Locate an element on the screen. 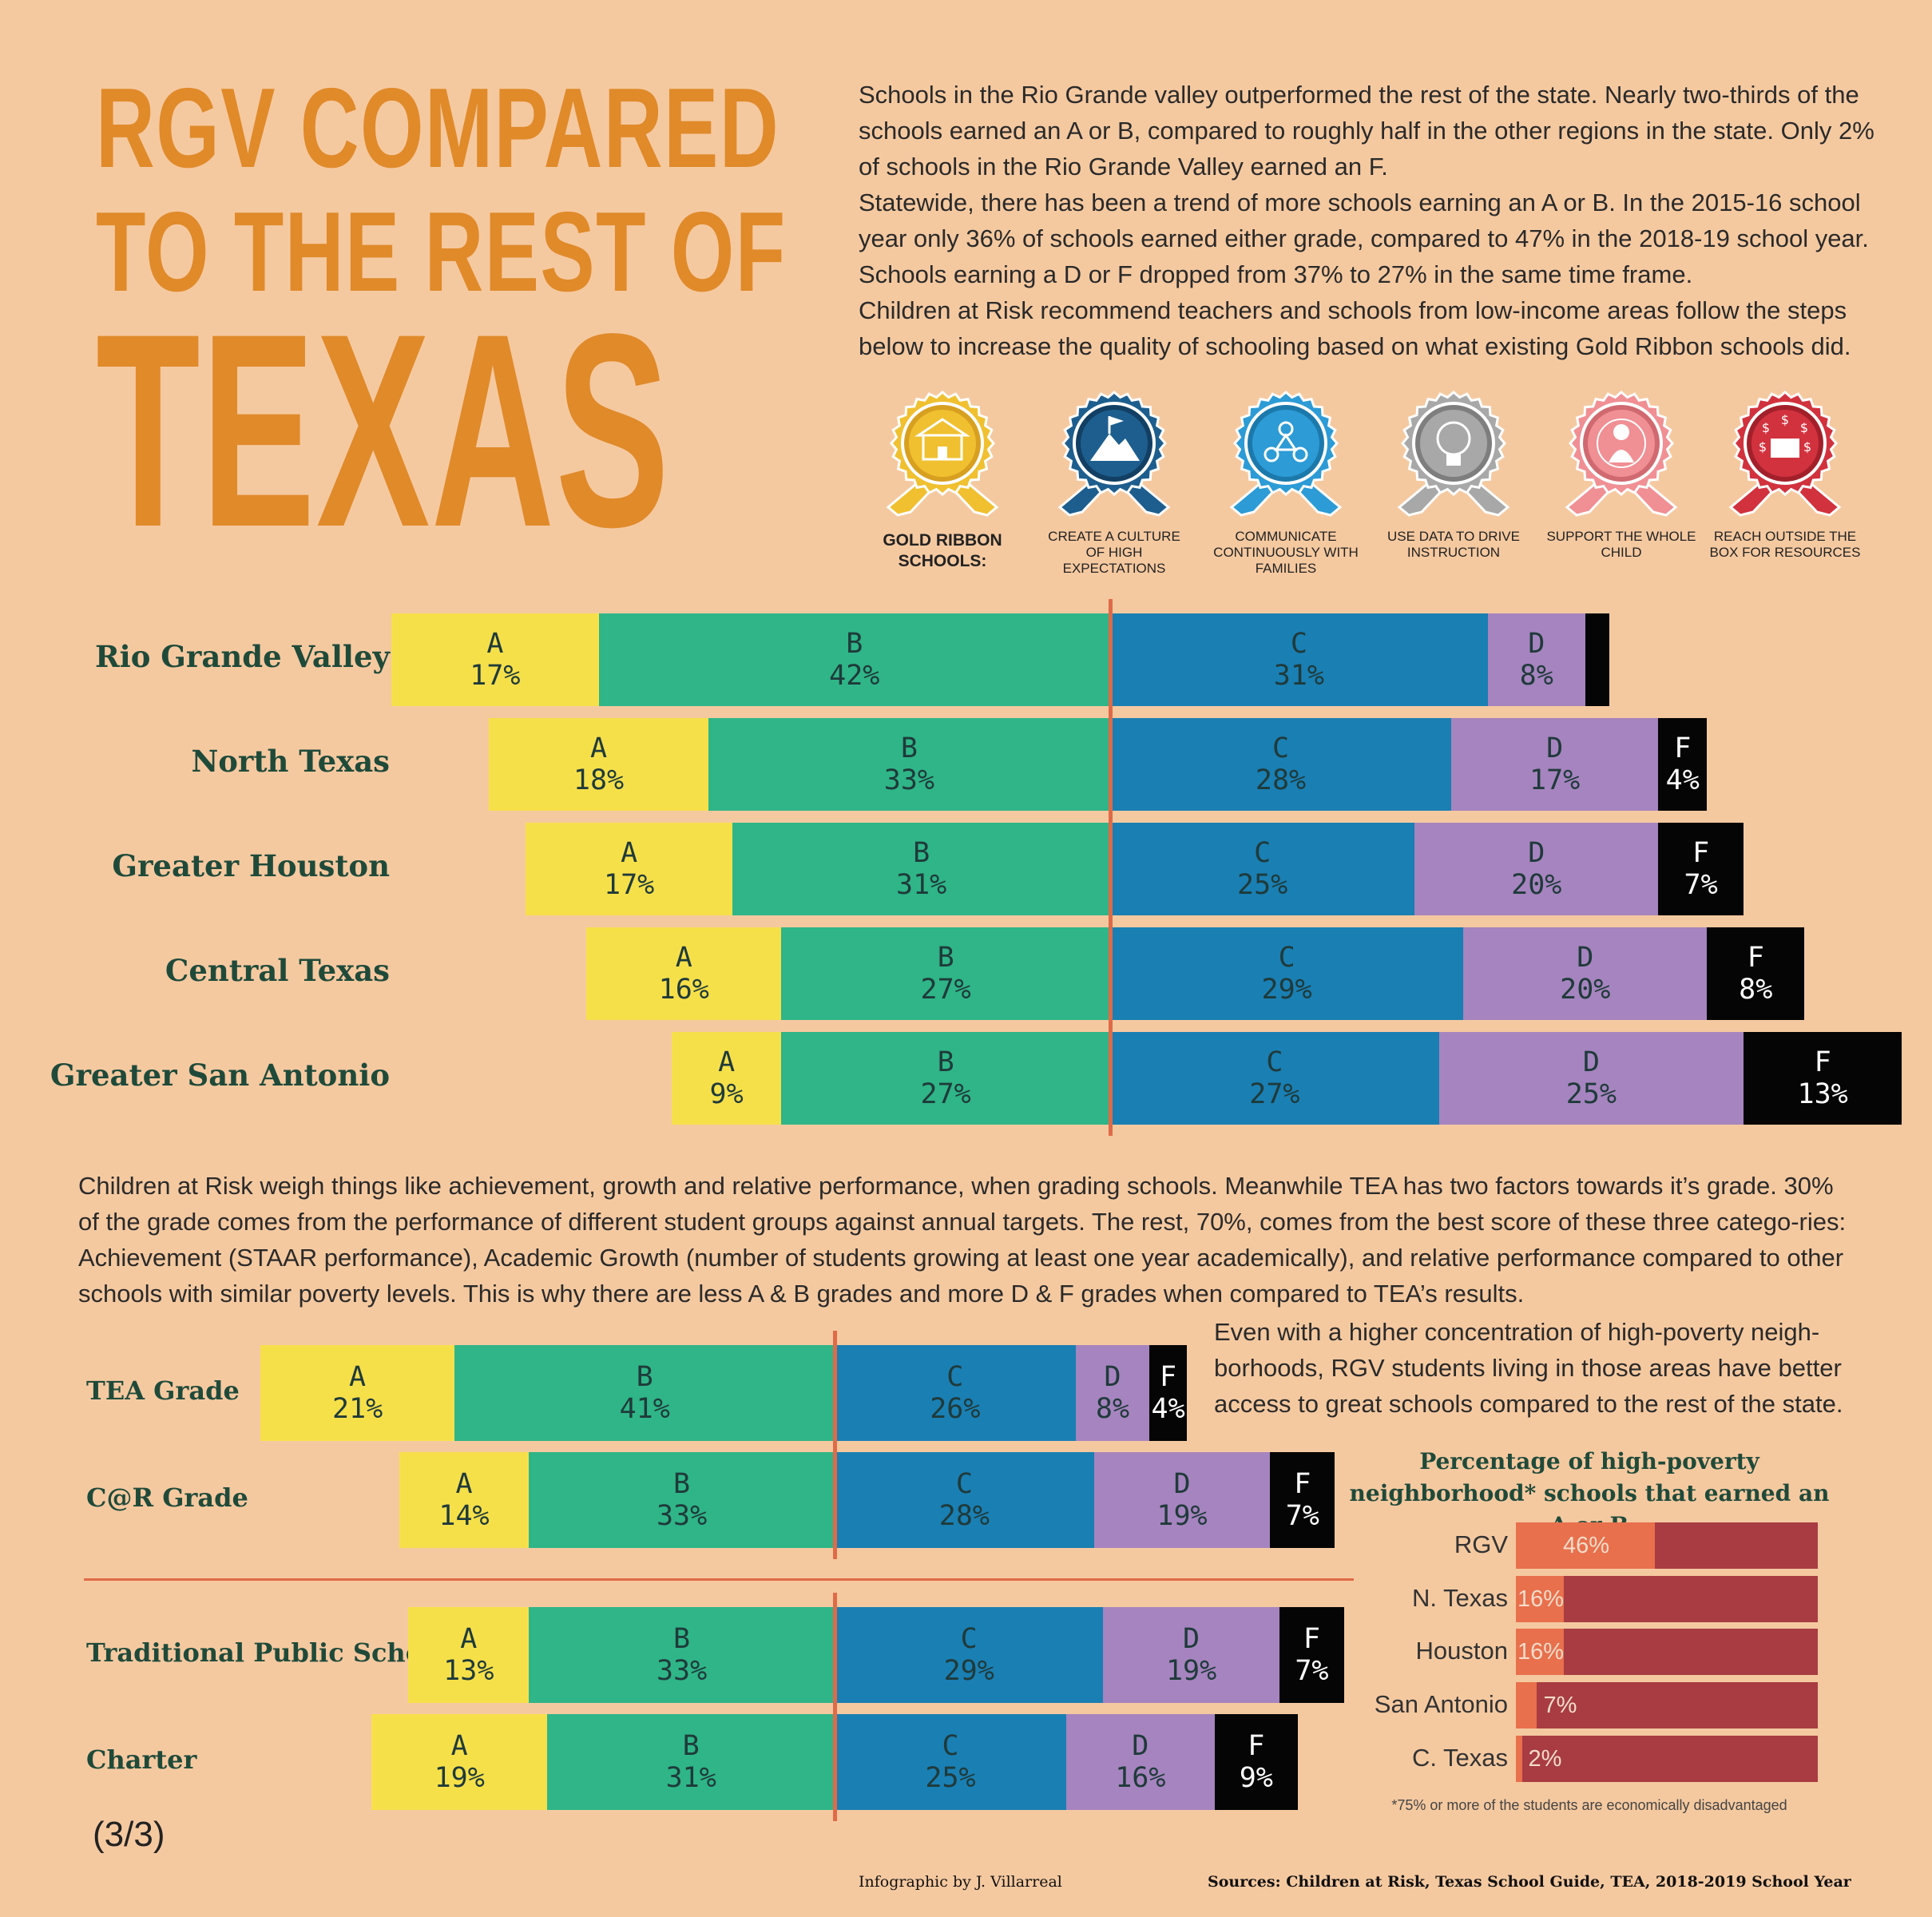 The height and width of the screenshot is (1917, 1932). schoolhouse-icon is located at coordinates (943, 454).